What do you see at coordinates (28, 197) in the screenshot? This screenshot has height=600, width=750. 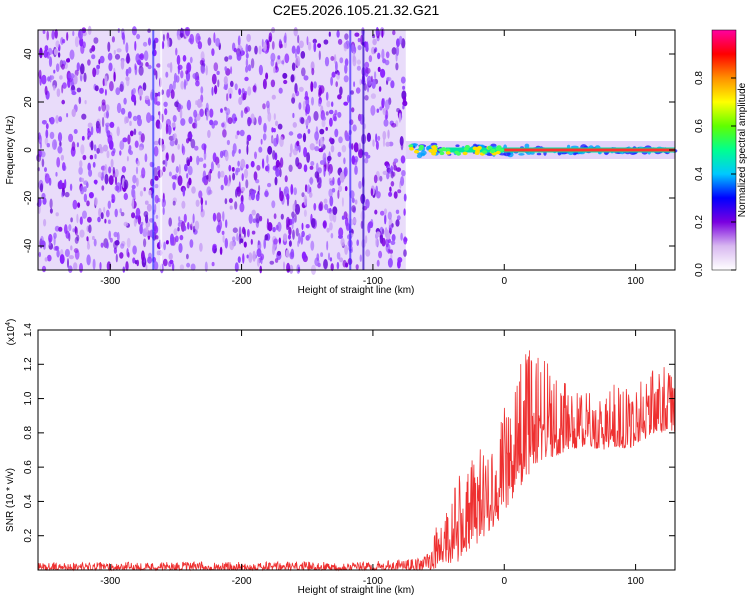 I see `spectrogram-ytick-label: -20` at bounding box center [28, 197].